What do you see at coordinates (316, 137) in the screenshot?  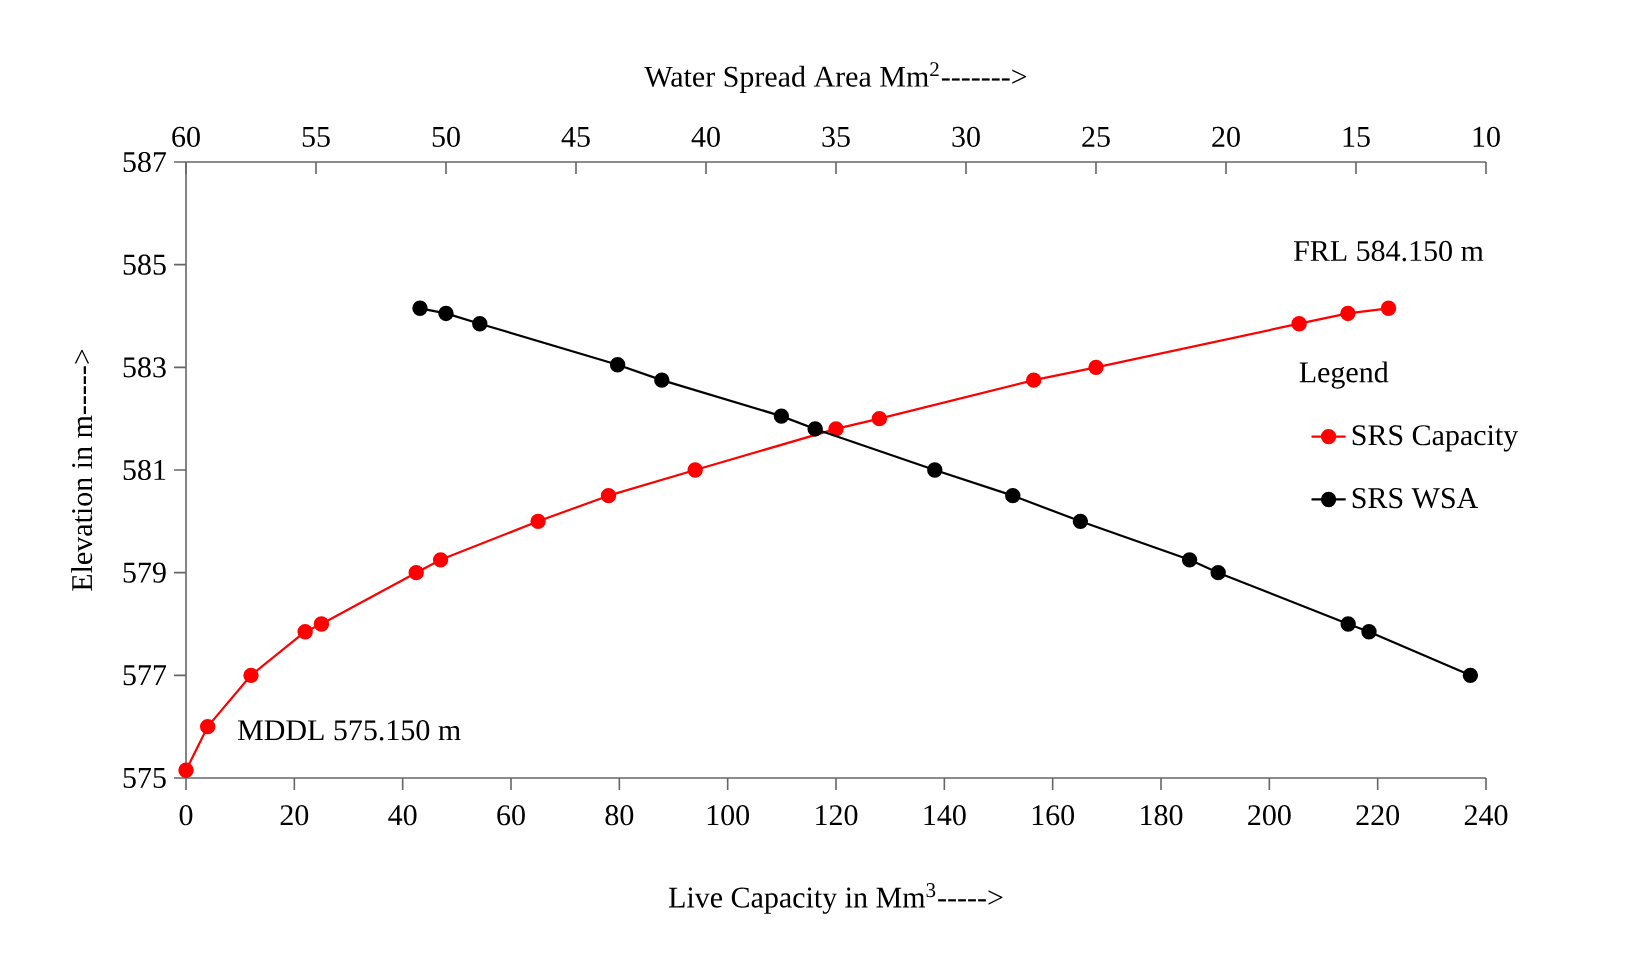 I see `x2-tick-label: 55` at bounding box center [316, 137].